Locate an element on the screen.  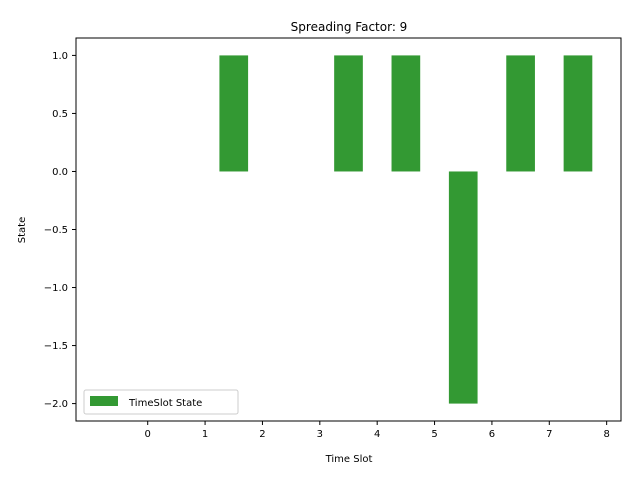
y-tick-label: −2.0 is located at coordinates (56, 404).